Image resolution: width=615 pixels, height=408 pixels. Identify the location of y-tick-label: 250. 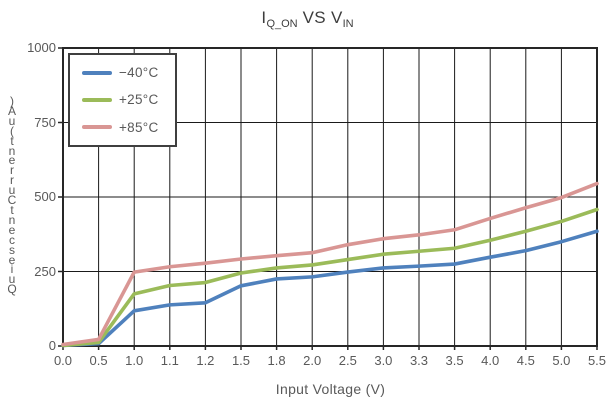
(45, 271).